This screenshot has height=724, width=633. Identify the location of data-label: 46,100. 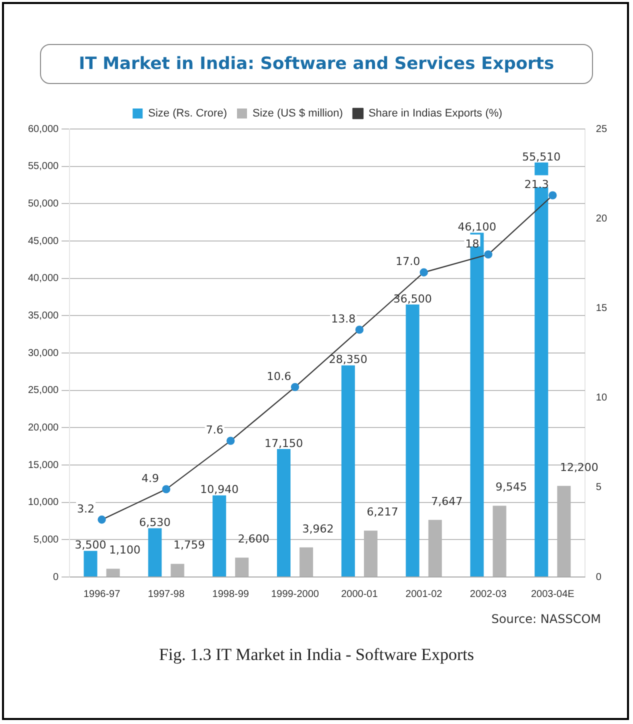
(477, 227).